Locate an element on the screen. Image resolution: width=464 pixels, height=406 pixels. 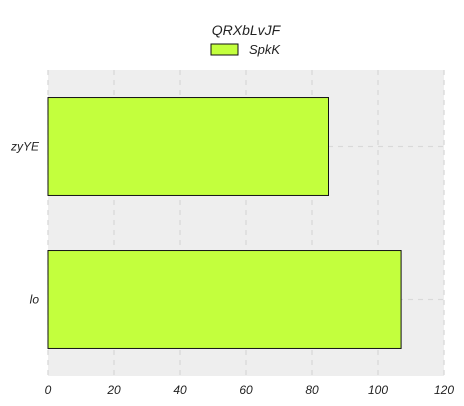
legend-swatch-spkk is located at coordinates (224, 49).